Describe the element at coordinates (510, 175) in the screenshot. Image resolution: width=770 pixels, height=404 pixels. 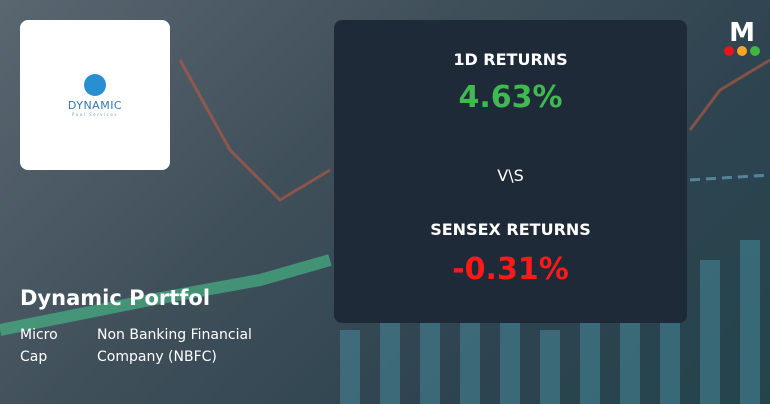
I see `vs-label: V\S` at that location.